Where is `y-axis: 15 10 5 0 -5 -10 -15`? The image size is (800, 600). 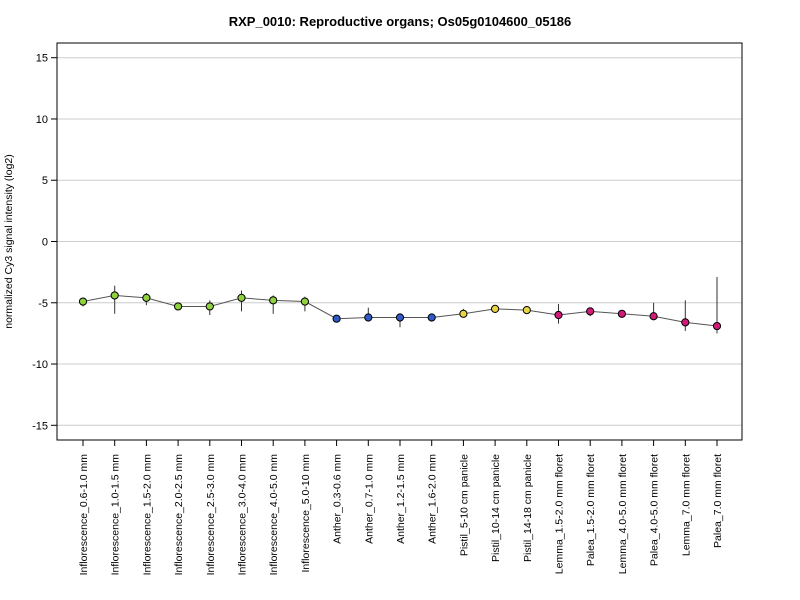
y-axis: 15 10 5 0 -5 -10 -15 is located at coordinates (44, 242).